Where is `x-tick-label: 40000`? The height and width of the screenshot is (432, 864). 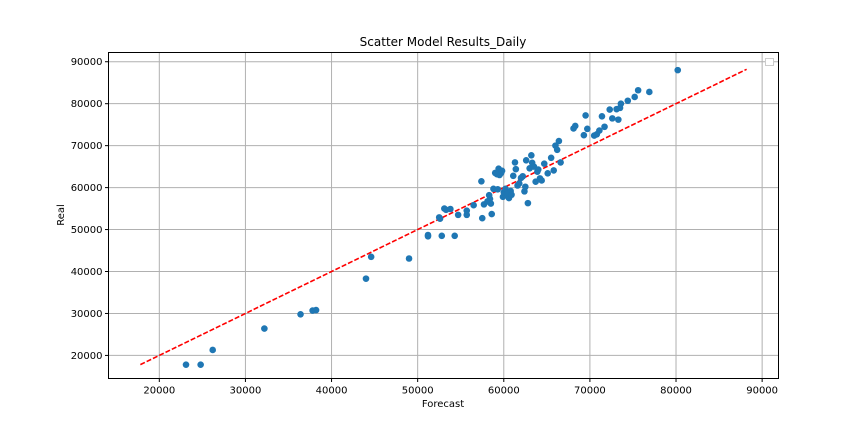
x-tick-label: 40000 is located at coordinates (332, 391).